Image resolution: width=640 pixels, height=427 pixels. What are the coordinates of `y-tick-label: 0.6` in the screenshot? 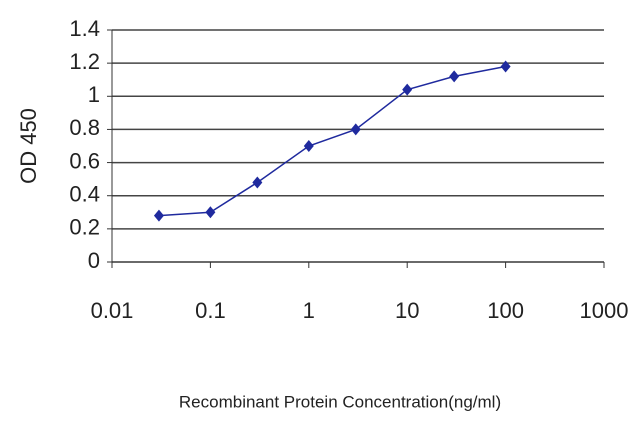 It's located at (84, 160).